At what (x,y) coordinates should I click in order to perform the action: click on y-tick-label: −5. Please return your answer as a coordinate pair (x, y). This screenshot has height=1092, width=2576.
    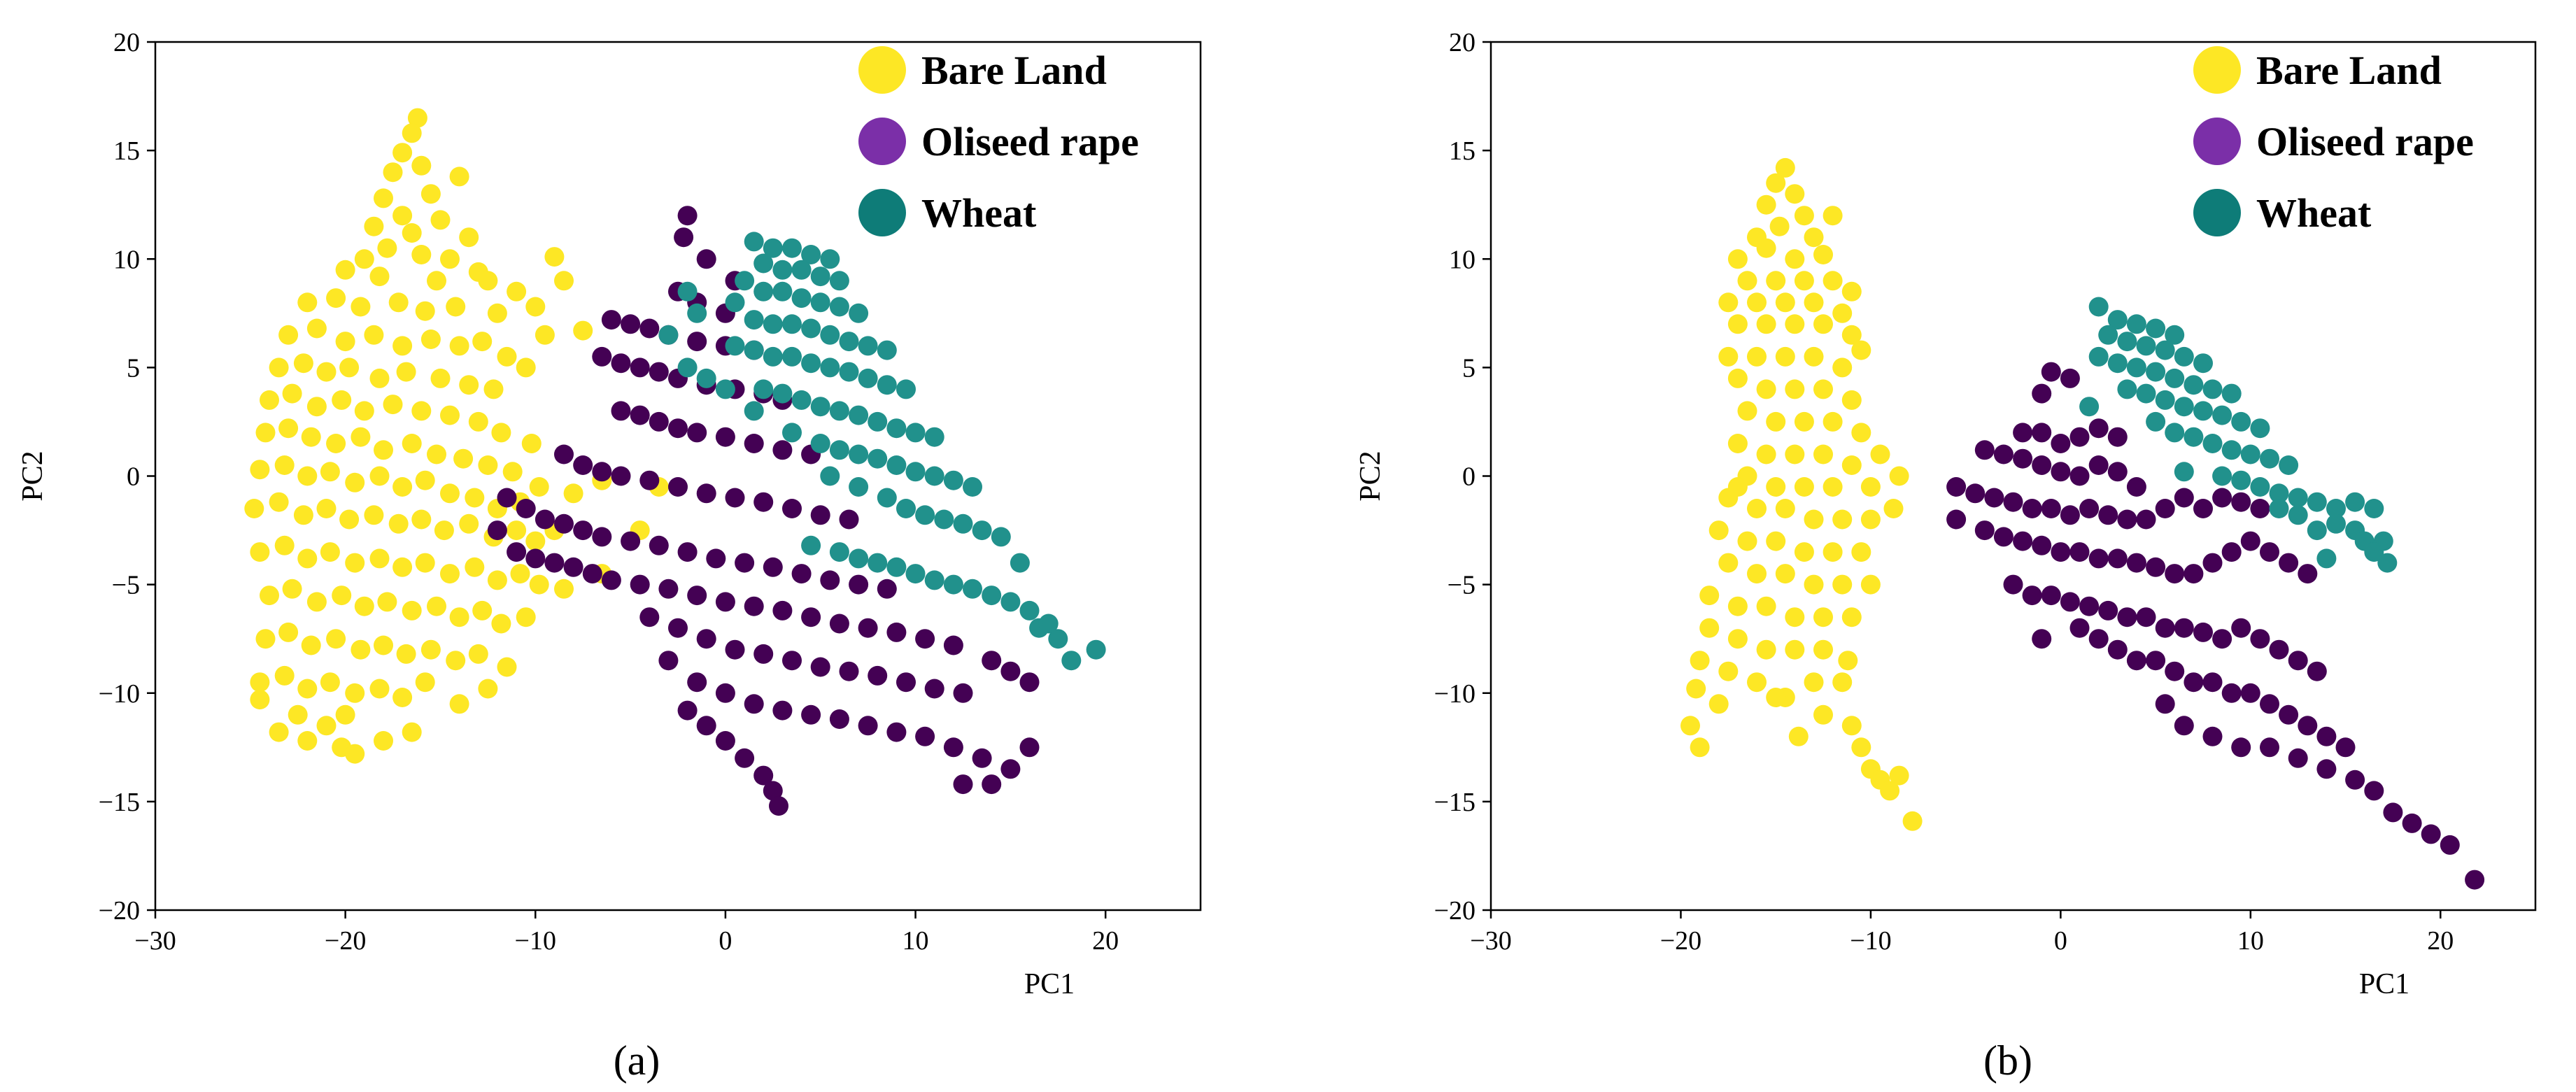
    Looking at the image, I should click on (1461, 586).